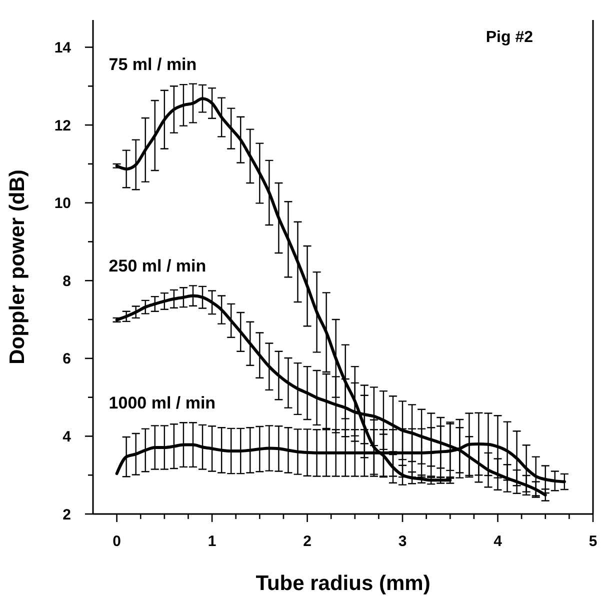 The image size is (606, 602). Describe the element at coordinates (593, 541) in the screenshot. I see `x-tick-label: 5` at that location.